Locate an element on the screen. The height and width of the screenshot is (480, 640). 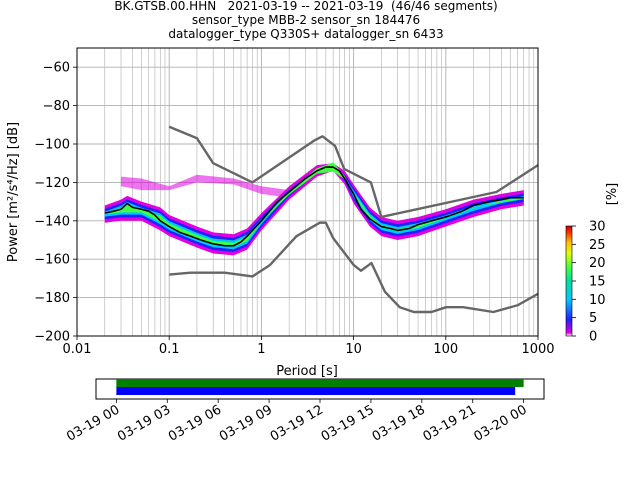
model-curve-low is located at coordinates (353, 267).